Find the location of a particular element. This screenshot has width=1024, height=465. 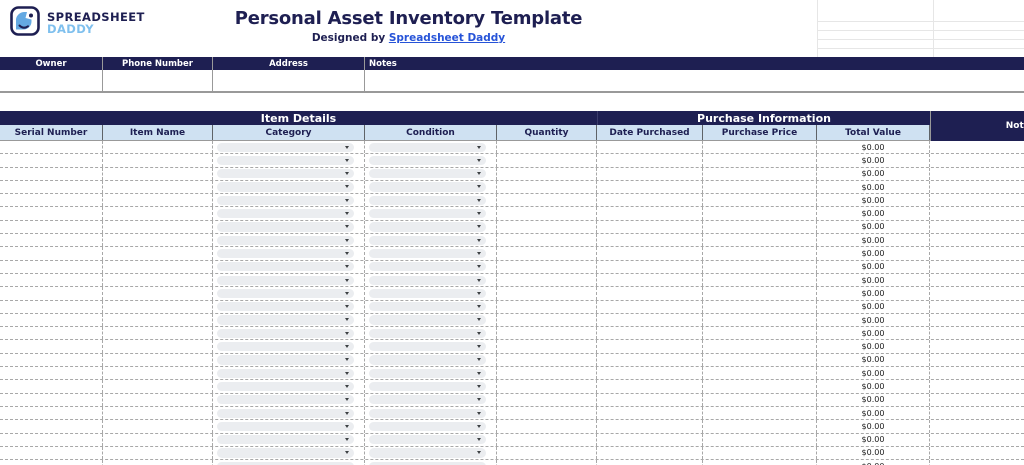

phone-number-input-cell is located at coordinates (158, 80).